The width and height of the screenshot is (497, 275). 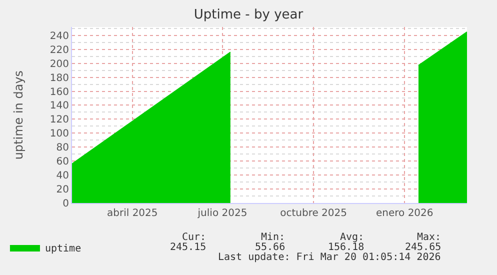 What do you see at coordinates (346, 247) in the screenshot?
I see `text: 156.18` at bounding box center [346, 247].